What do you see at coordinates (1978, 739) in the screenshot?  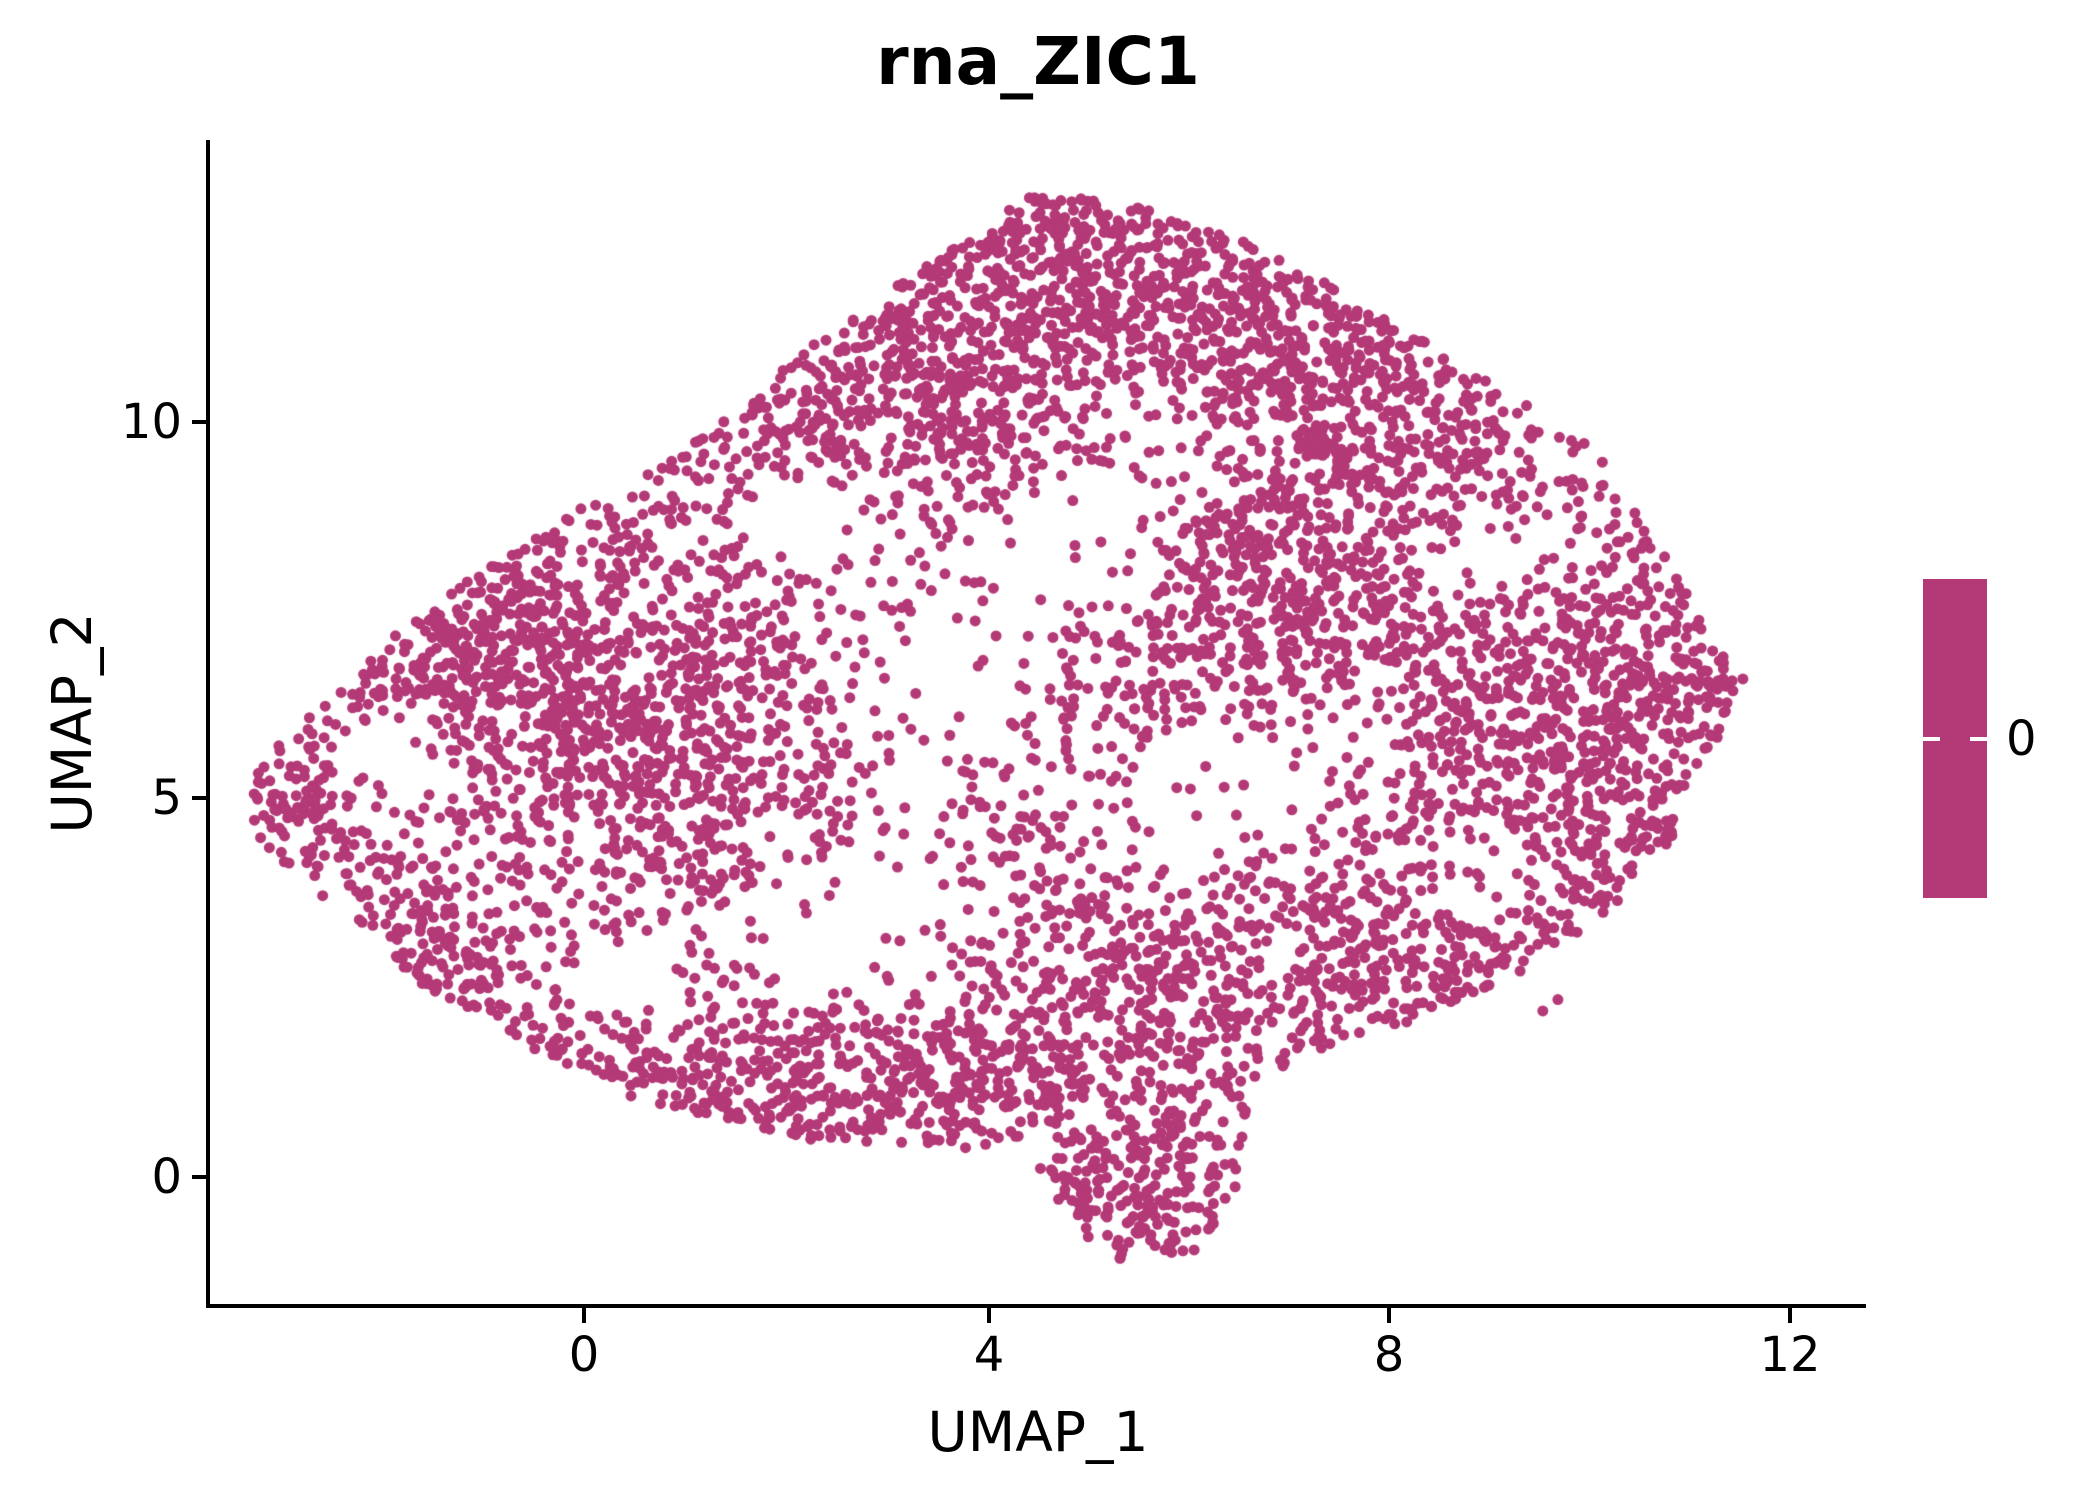 I see `colorbar-tick-right` at bounding box center [1978, 739].